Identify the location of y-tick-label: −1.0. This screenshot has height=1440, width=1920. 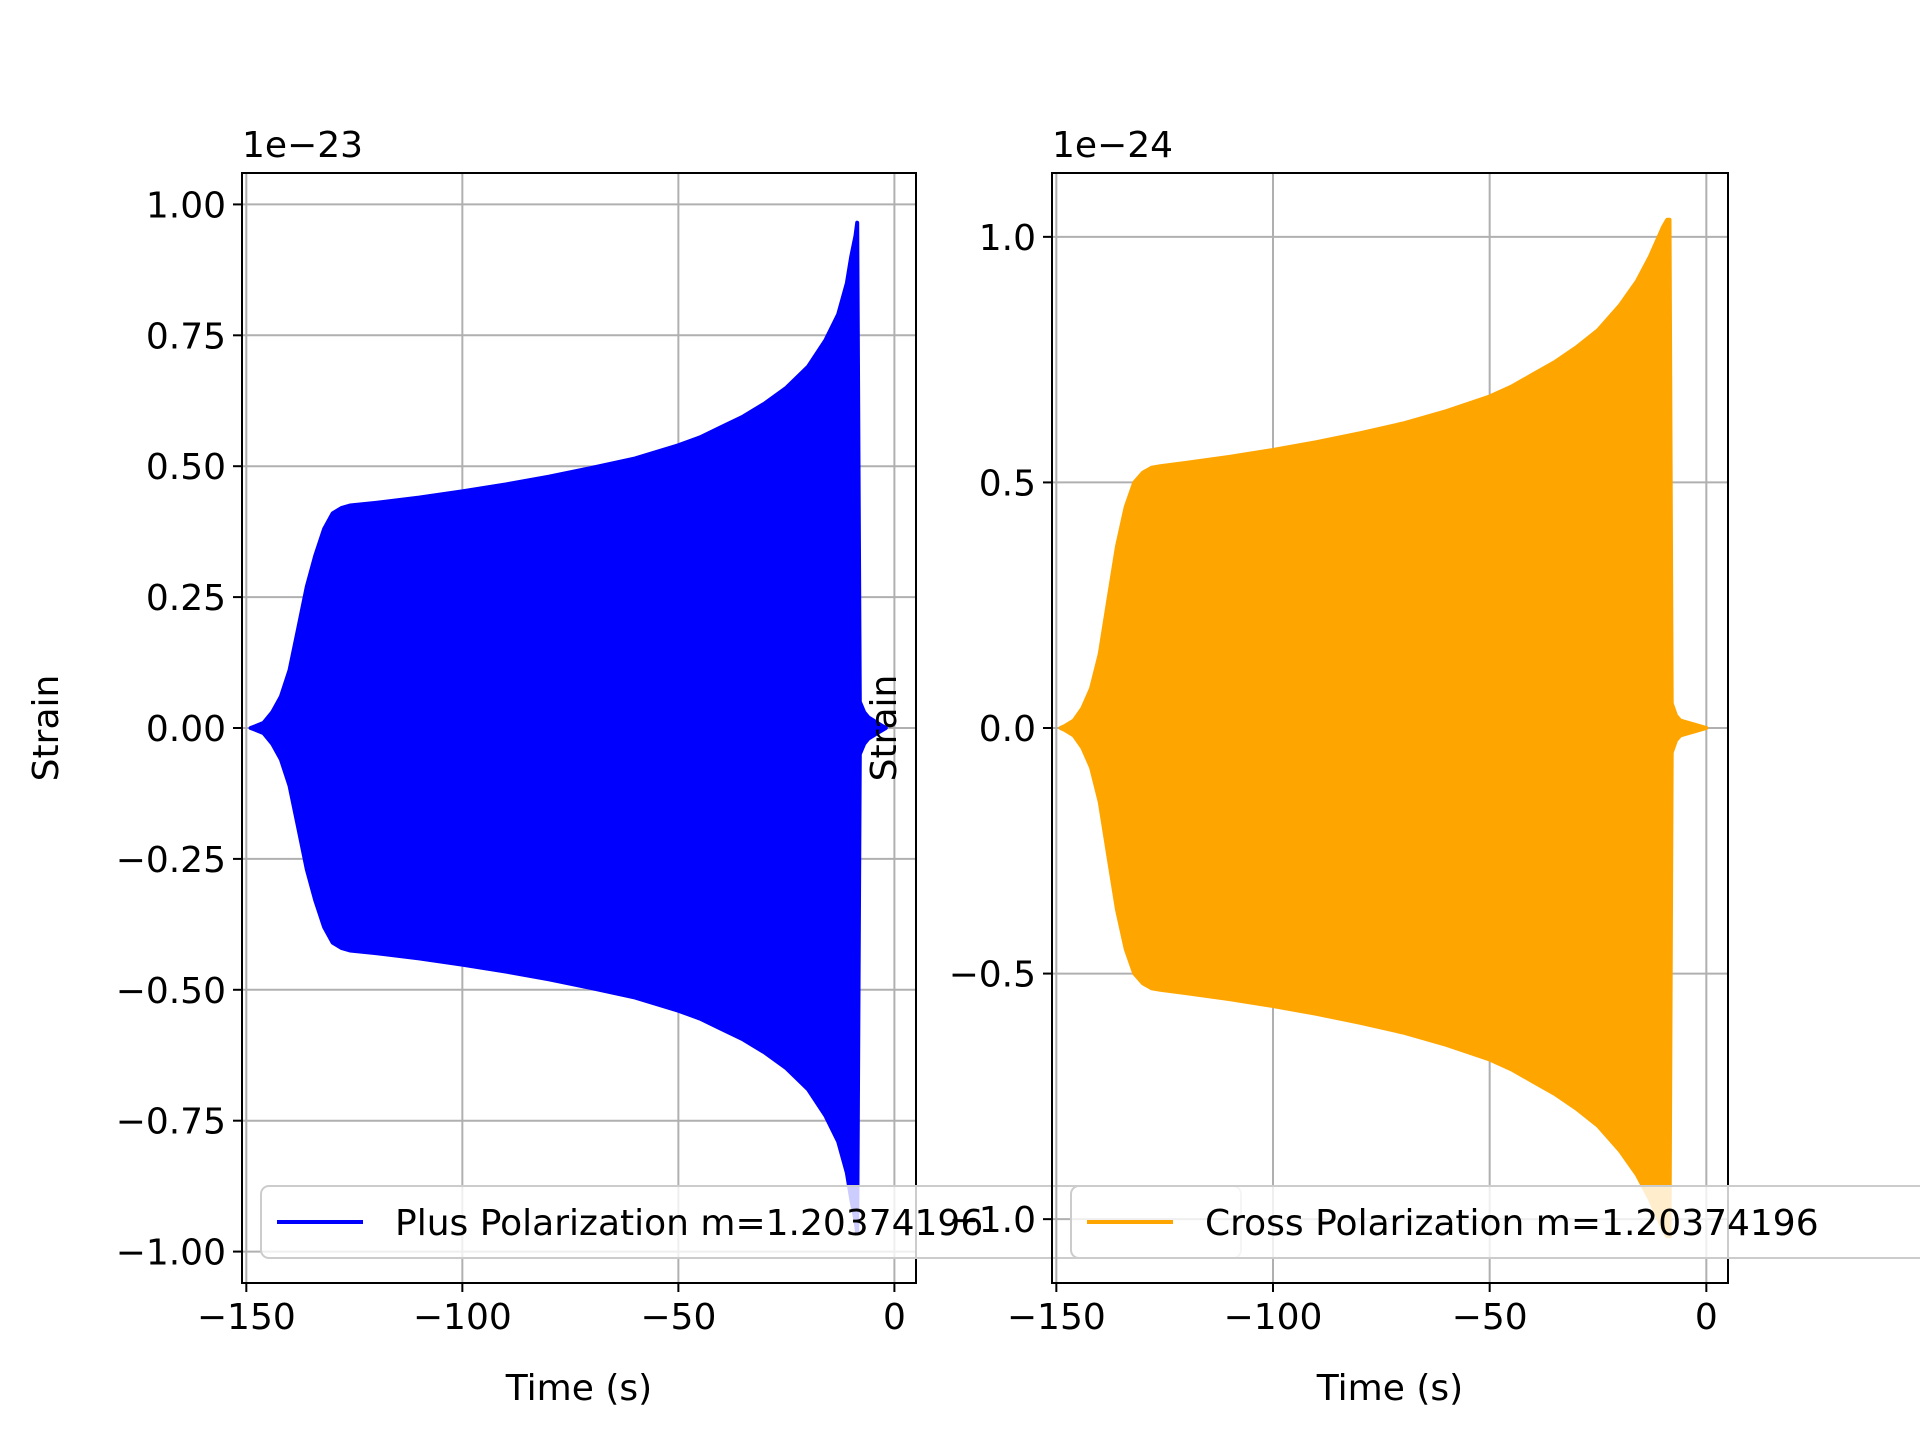
(992, 1220).